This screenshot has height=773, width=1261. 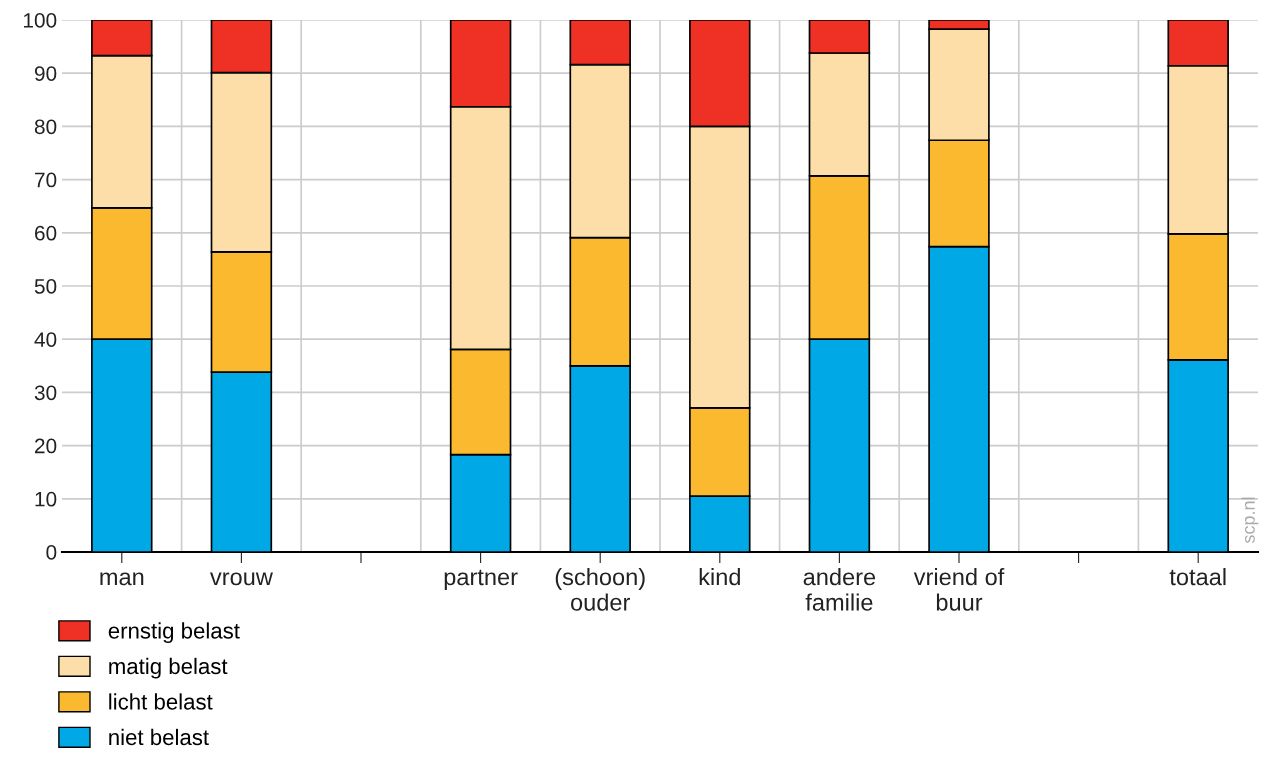 I want to click on y-tick-label: 100, so click(x=40, y=20).